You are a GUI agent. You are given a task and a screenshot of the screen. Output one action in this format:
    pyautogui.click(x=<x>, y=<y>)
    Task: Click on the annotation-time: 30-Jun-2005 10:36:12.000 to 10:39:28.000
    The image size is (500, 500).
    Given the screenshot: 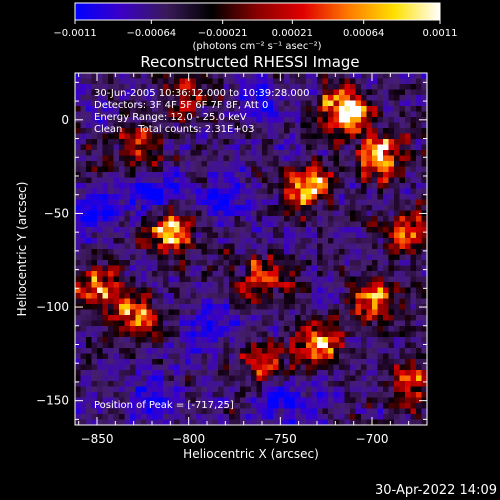 What is the action you would take?
    pyautogui.click(x=202, y=93)
    